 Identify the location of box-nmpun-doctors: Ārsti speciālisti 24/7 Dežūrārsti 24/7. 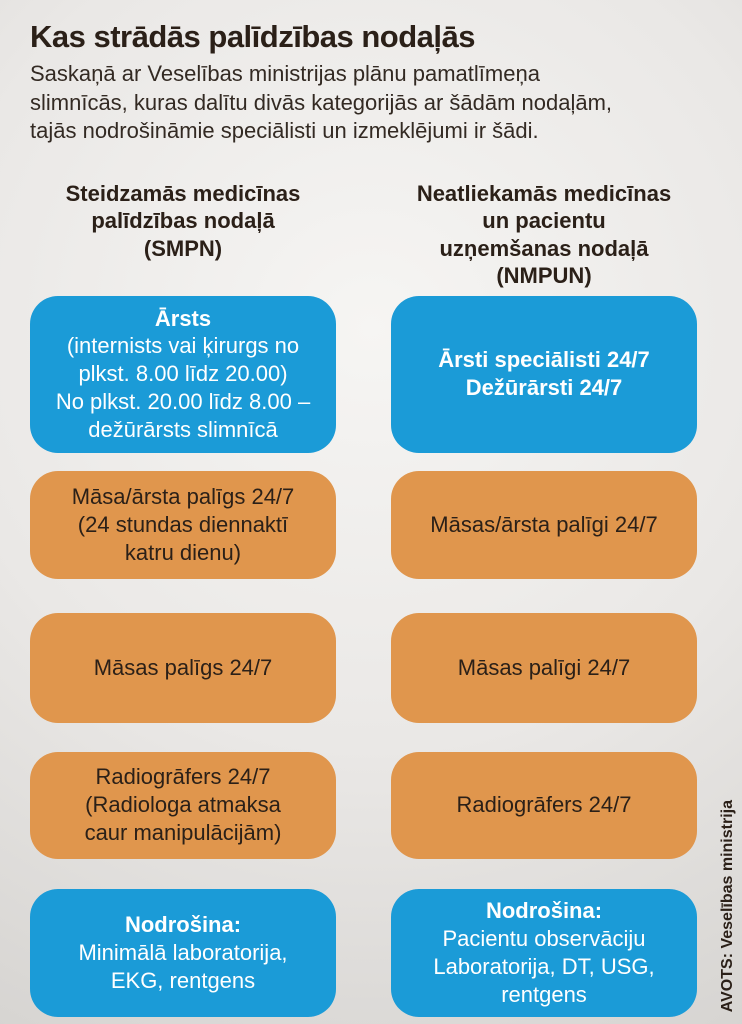
(544, 374).